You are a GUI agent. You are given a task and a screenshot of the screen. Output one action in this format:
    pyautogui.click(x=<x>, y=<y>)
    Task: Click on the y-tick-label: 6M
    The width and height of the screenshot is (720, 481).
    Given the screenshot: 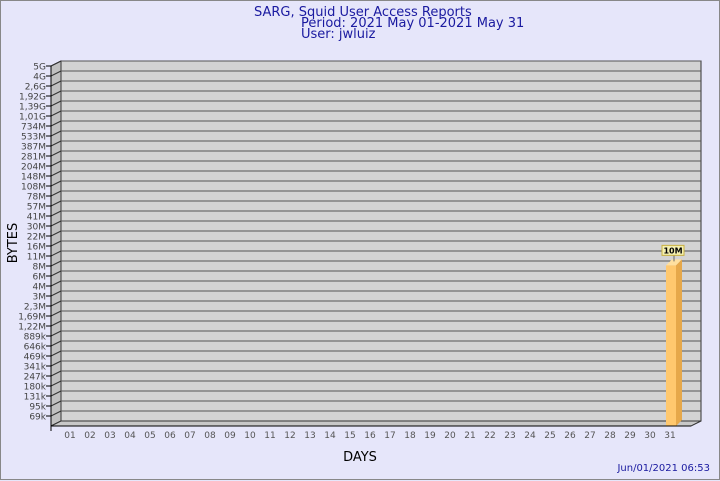 What is the action you would take?
    pyautogui.click(x=40, y=278)
    